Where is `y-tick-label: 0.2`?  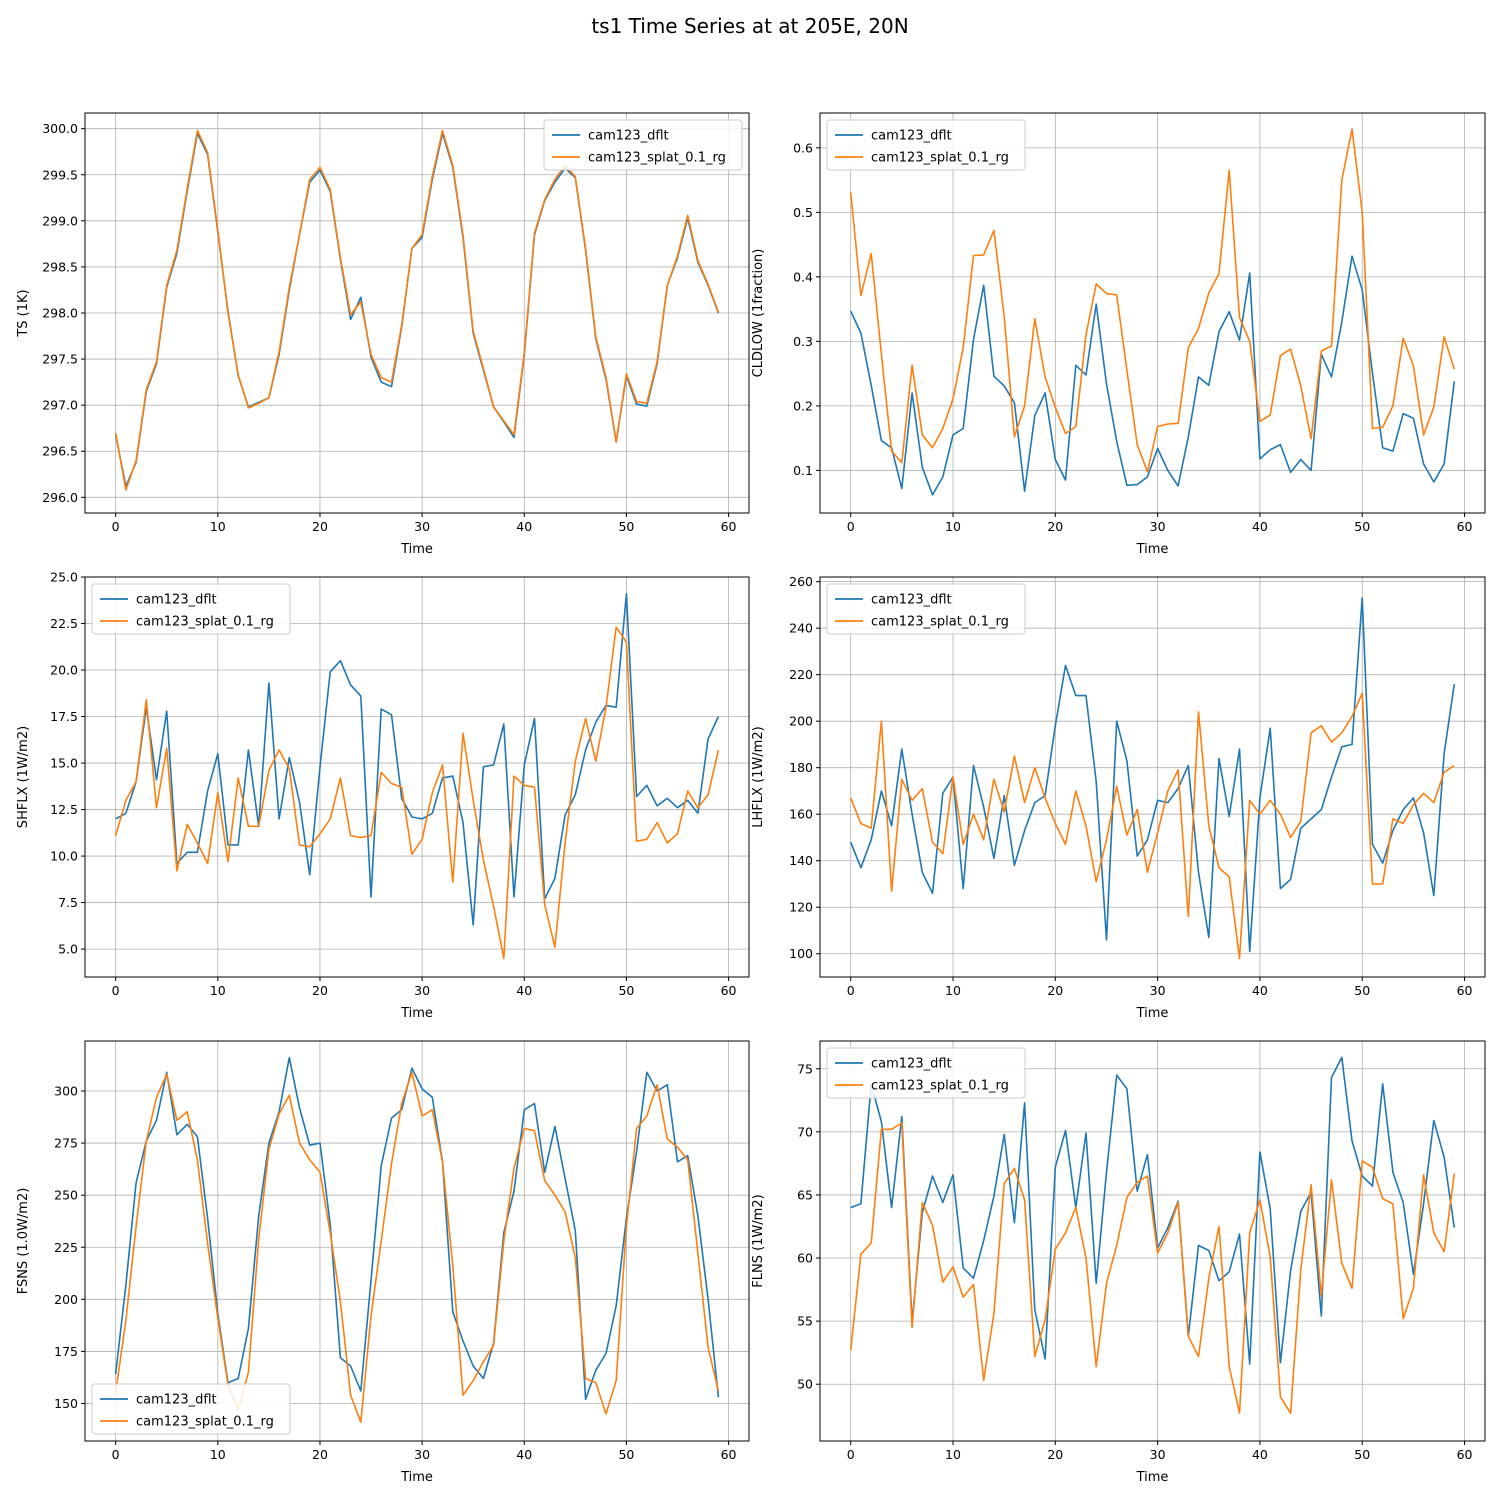 y-tick-label: 0.2 is located at coordinates (803, 405).